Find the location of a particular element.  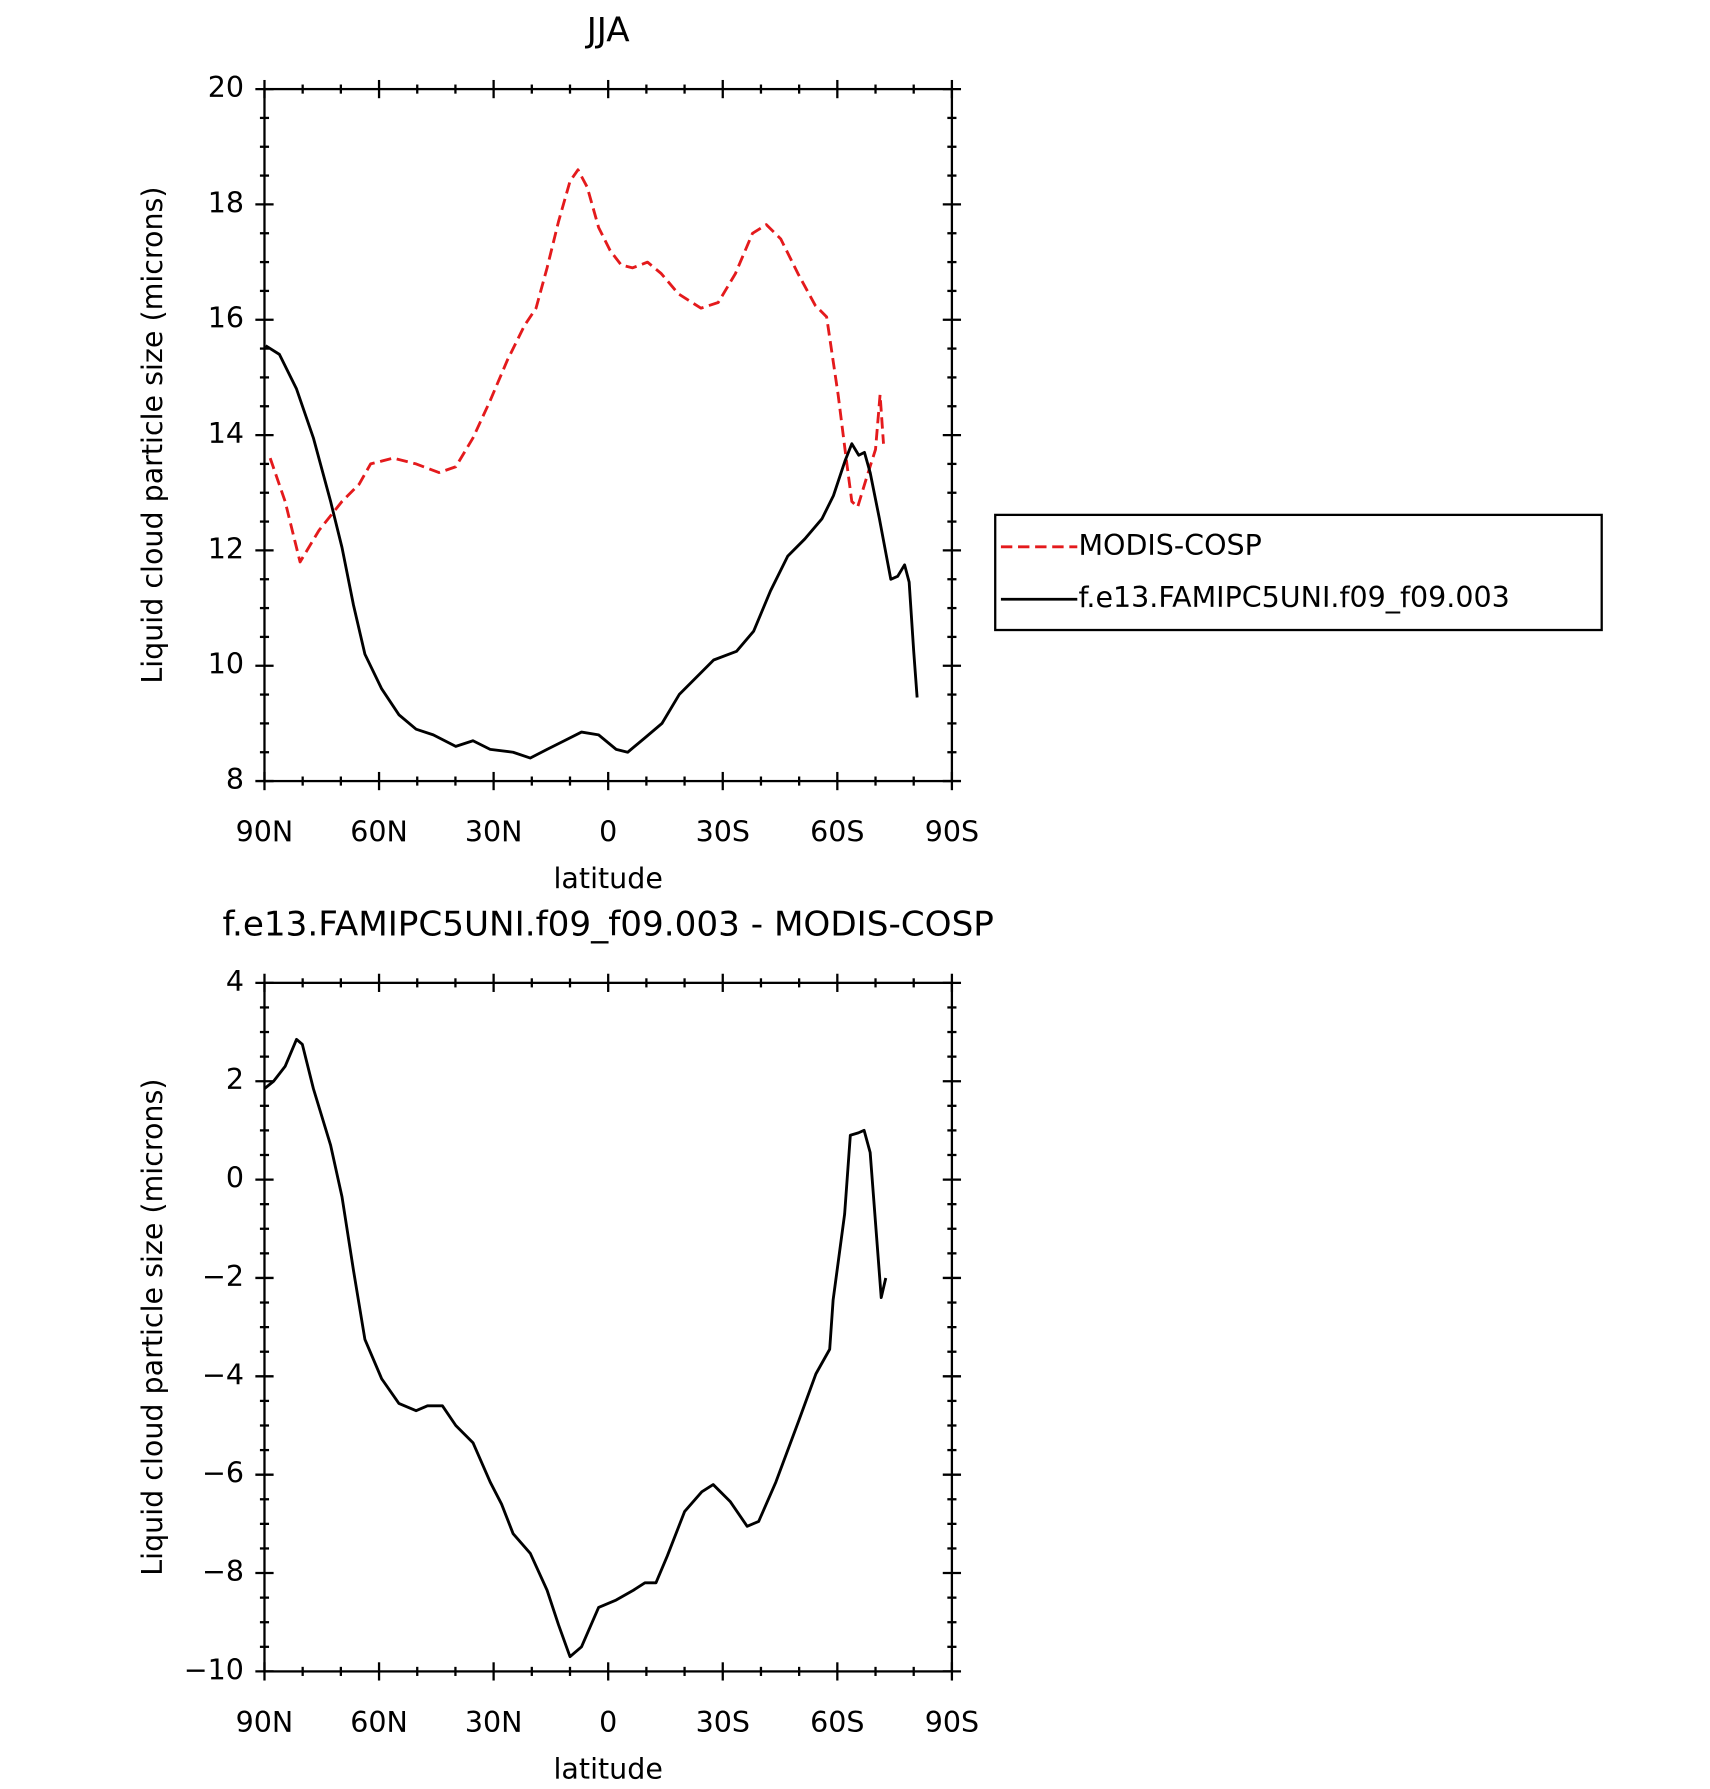

y-tick-label: 18 is located at coordinates (226, 202).